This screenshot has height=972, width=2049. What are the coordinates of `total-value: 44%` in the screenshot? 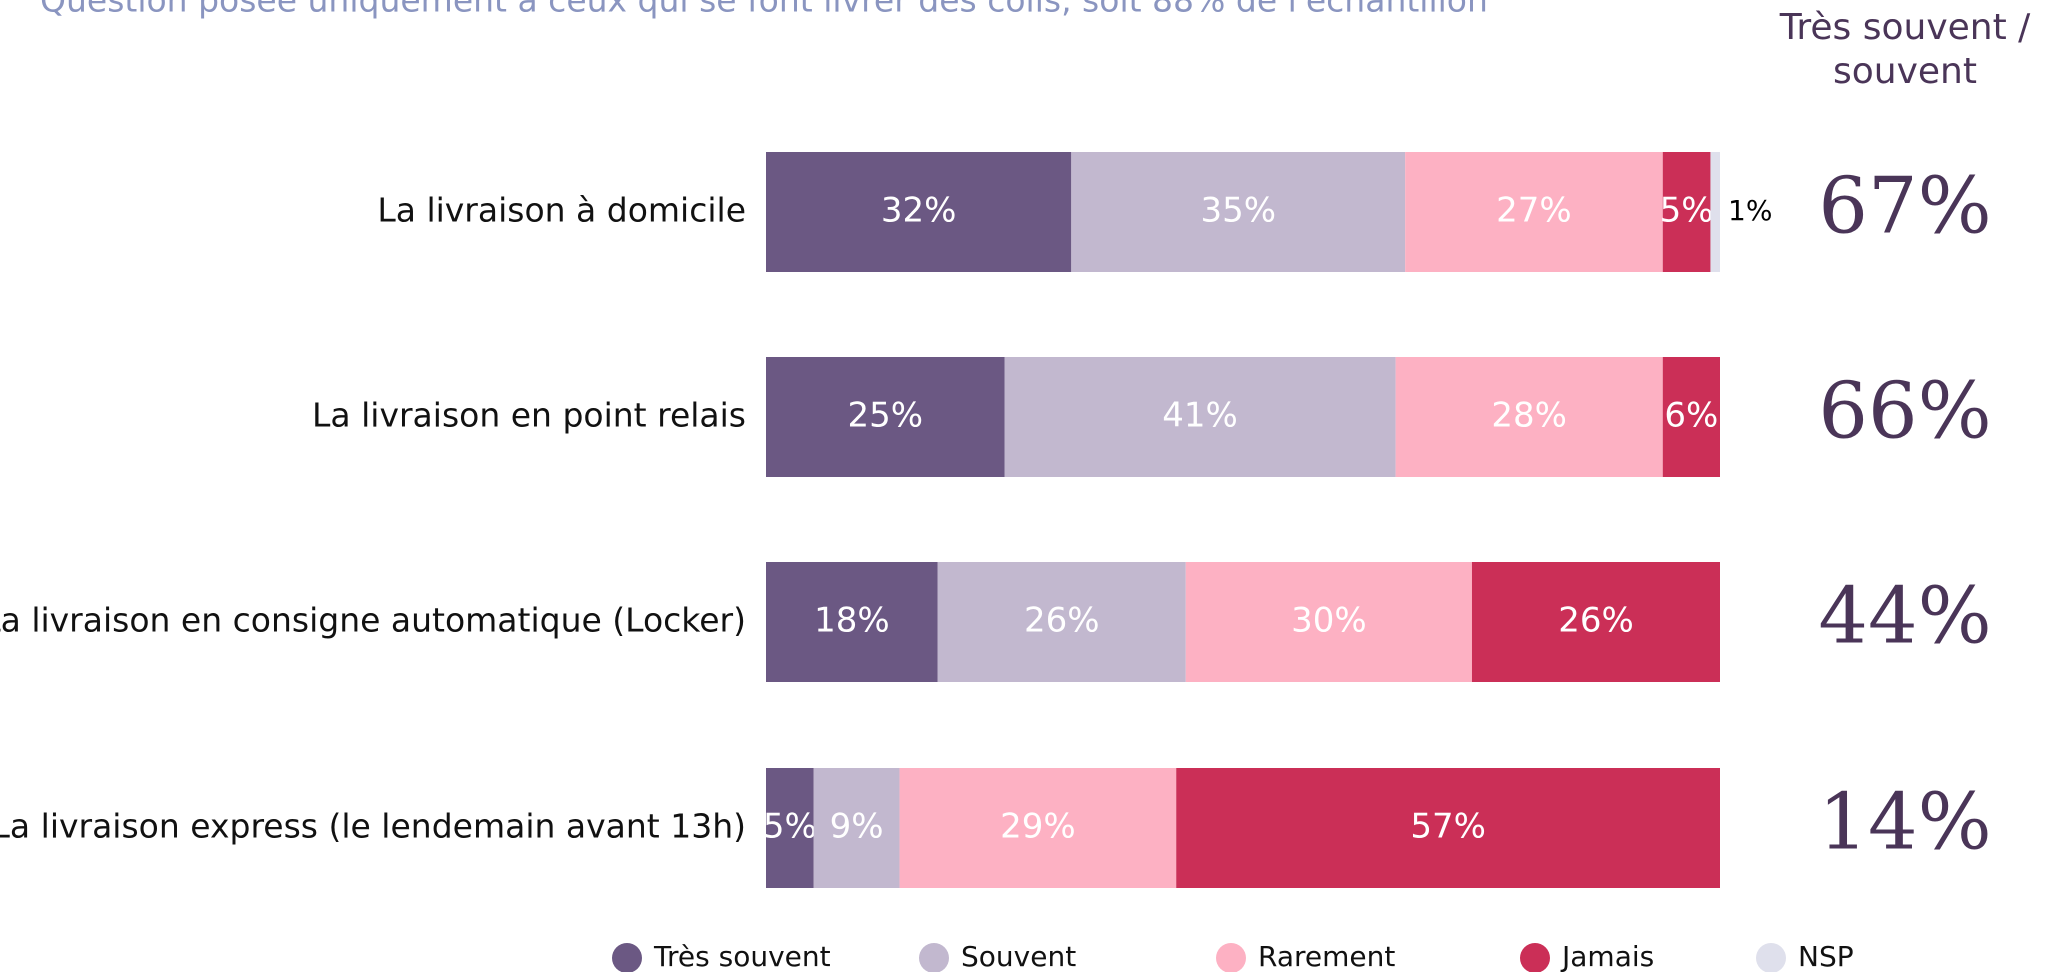 It's located at (1904, 617).